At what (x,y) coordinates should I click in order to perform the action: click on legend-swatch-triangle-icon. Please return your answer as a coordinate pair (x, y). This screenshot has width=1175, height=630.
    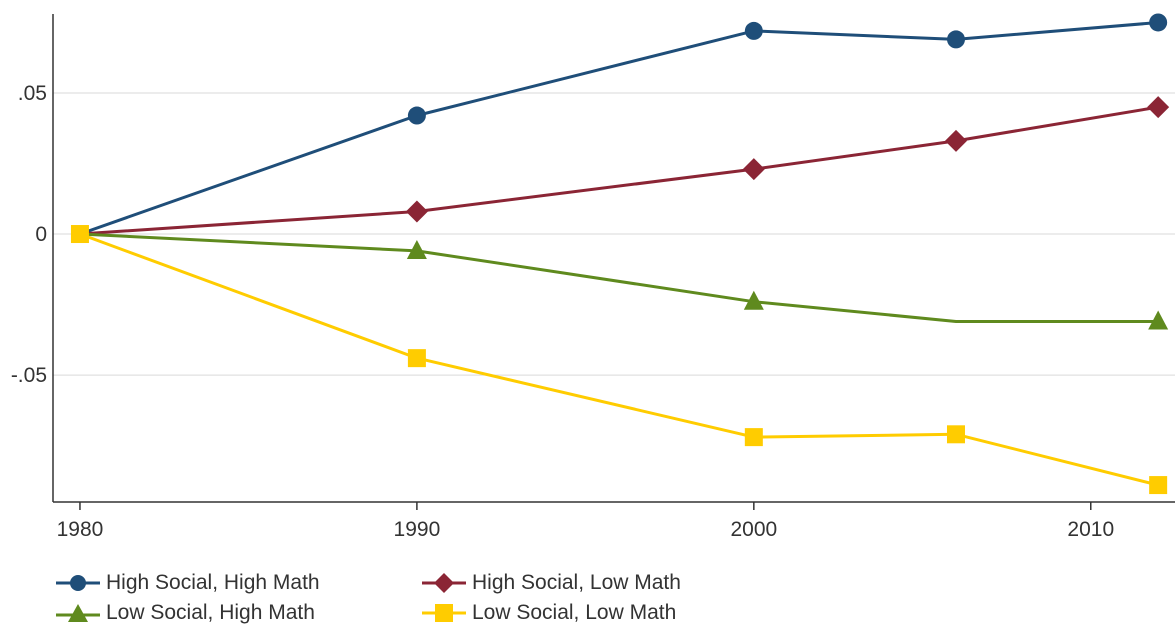
    Looking at the image, I should click on (78, 613).